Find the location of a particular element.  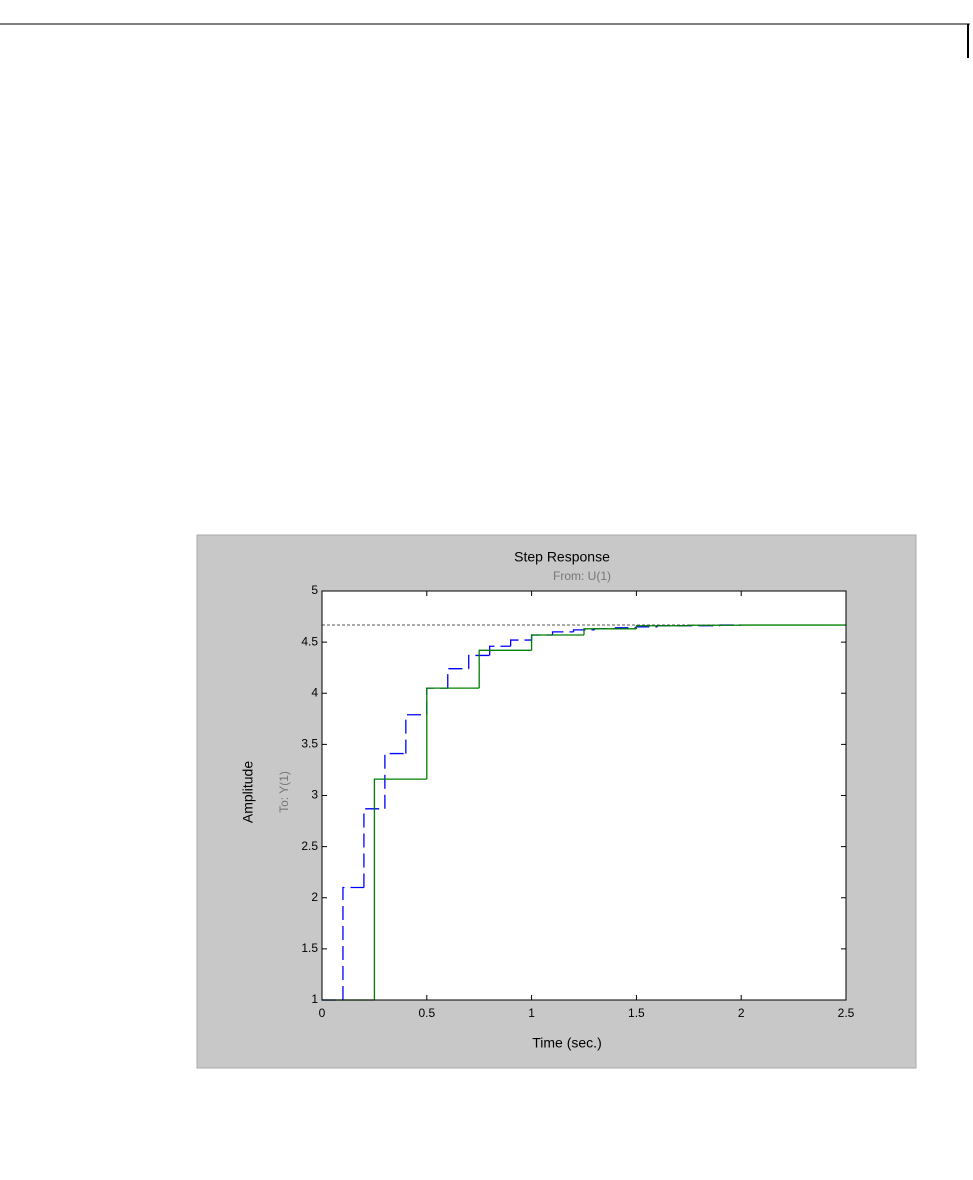

chart-subtitle: From: U(1) is located at coordinates (582, 576).